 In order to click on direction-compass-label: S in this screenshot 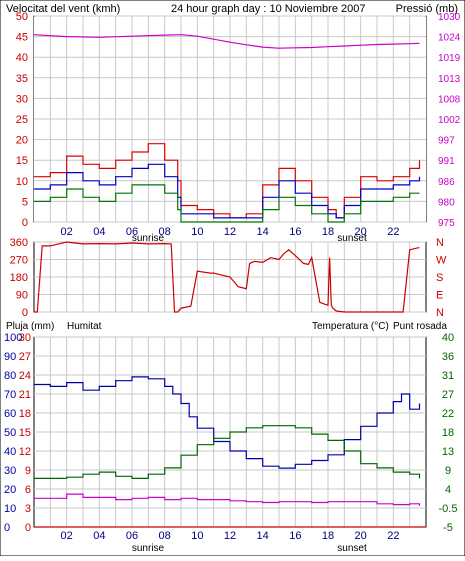, I will do `click(439, 278)`.